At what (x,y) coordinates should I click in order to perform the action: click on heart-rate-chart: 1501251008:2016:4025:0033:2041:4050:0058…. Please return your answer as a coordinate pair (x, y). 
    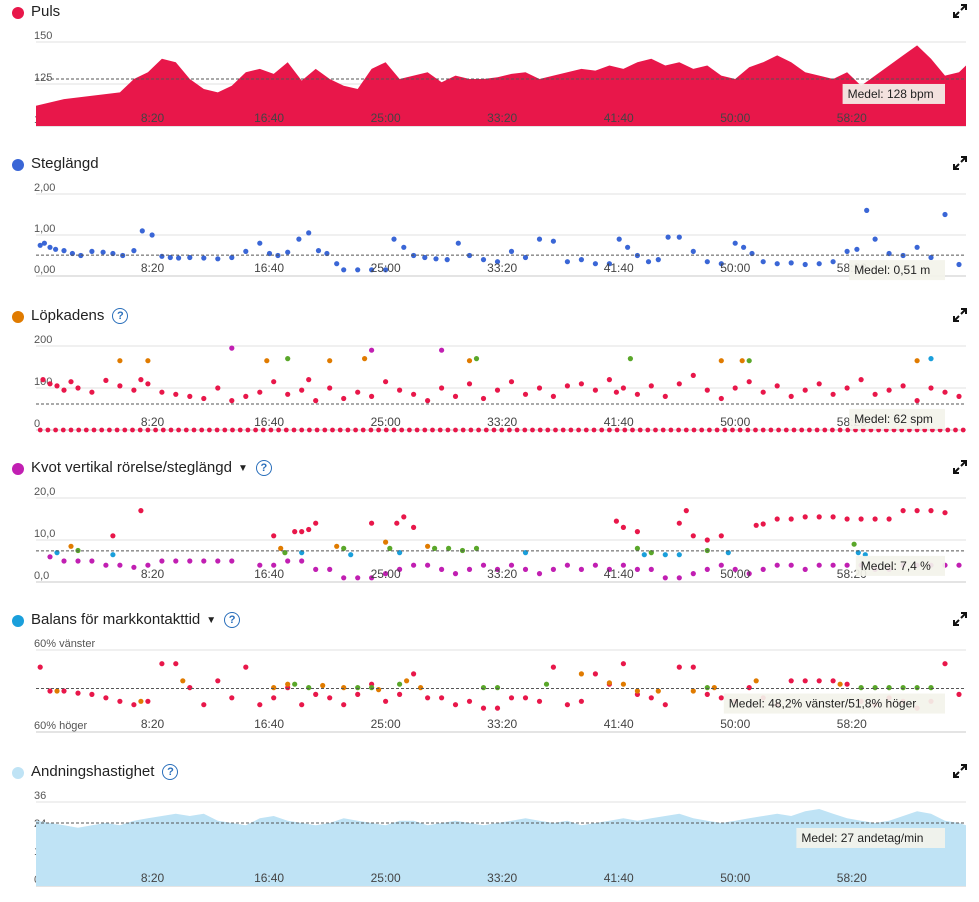
    Looking at the image, I should click on (500, 78).